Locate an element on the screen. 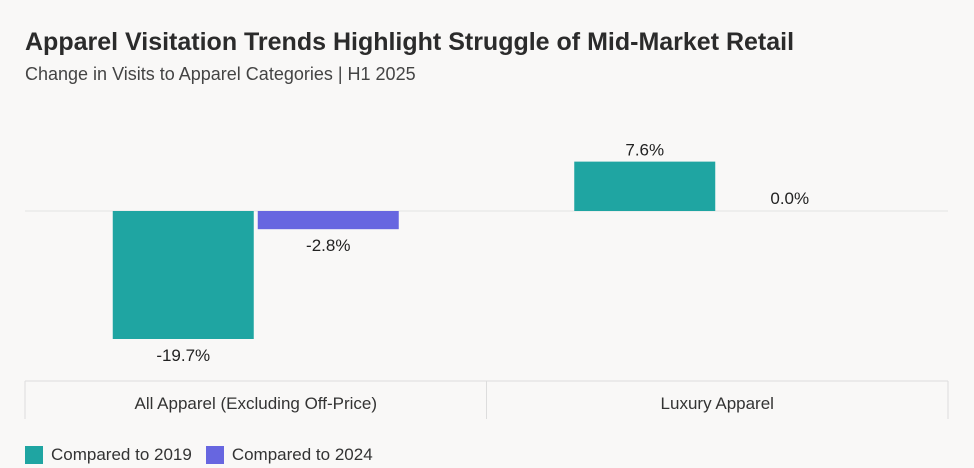 Image resolution: width=974 pixels, height=468 pixels. bar-all-apparel-2024 is located at coordinates (328, 220).